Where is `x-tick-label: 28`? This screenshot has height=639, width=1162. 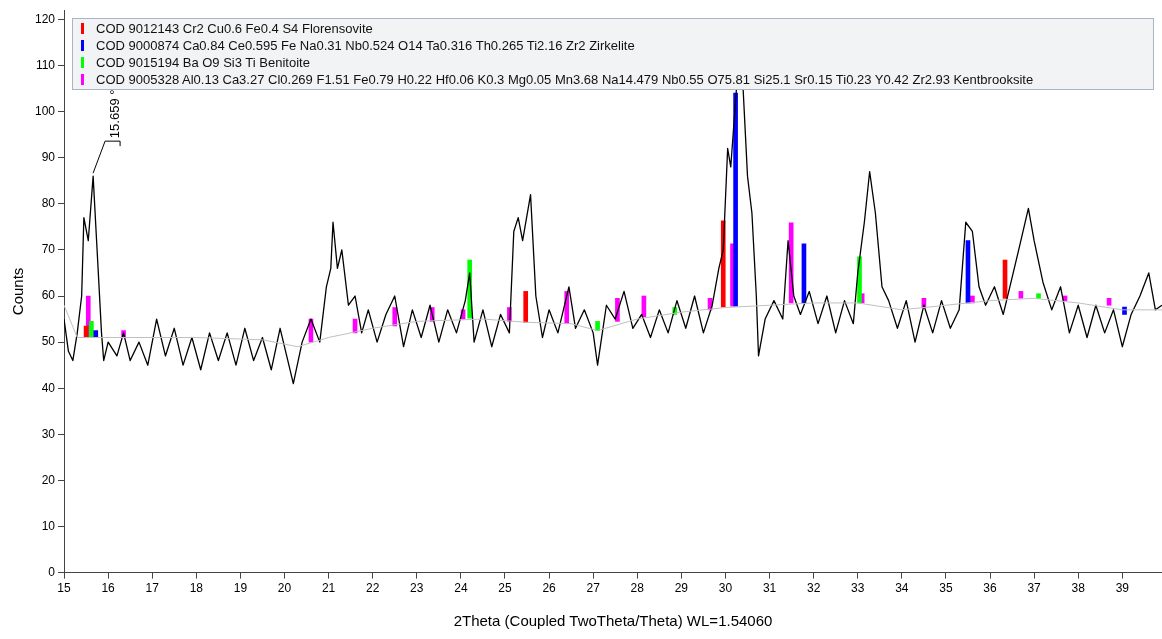
x-tick-label: 28 is located at coordinates (637, 588).